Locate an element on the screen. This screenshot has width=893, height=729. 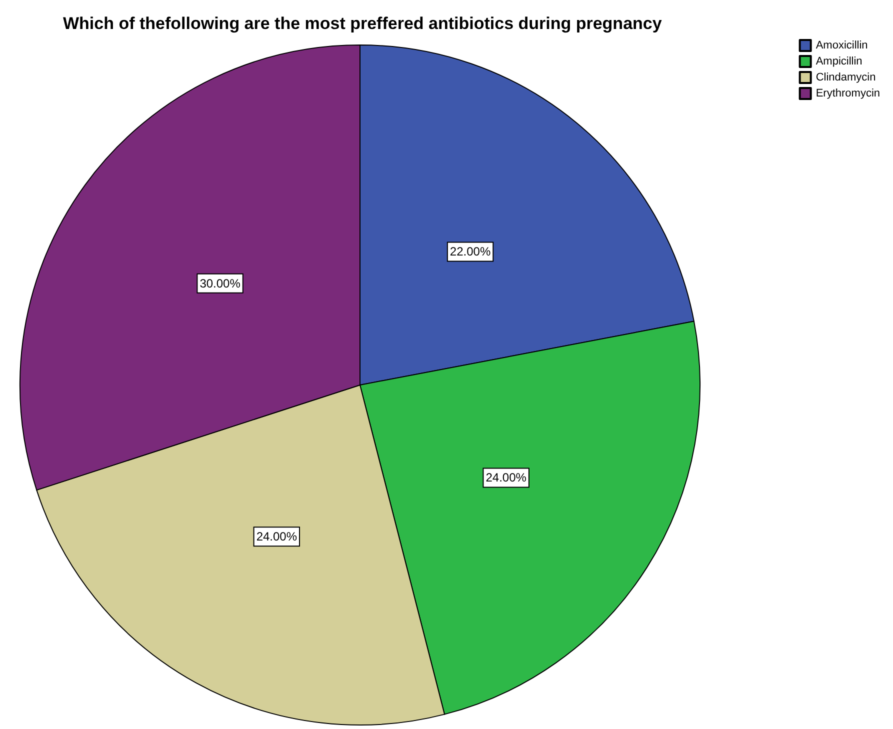
data-label: 30.00% is located at coordinates (220, 283).